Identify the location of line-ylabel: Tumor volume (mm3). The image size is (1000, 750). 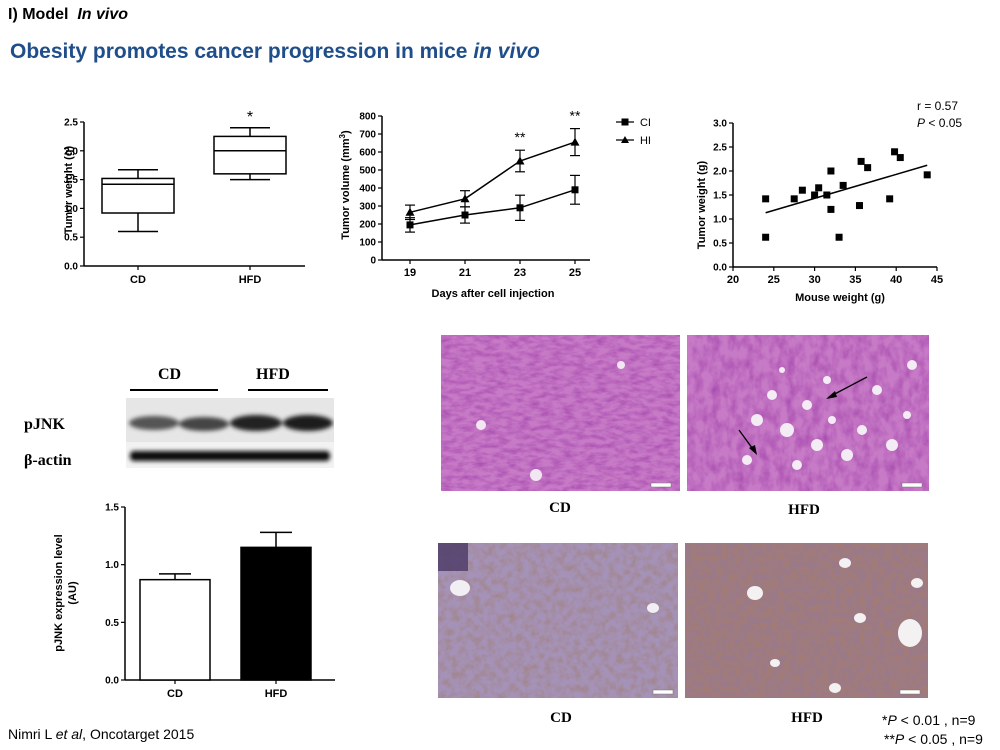
(345, 185).